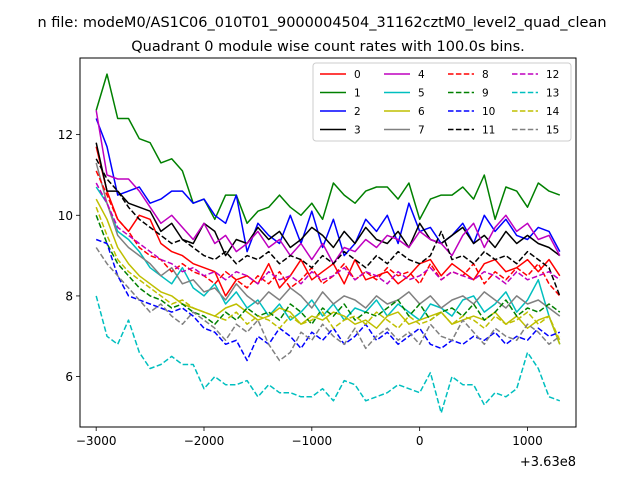 This screenshot has height=480, width=640. Describe the element at coordinates (485, 75) in the screenshot. I see `legend-label-8: 8` at that location.